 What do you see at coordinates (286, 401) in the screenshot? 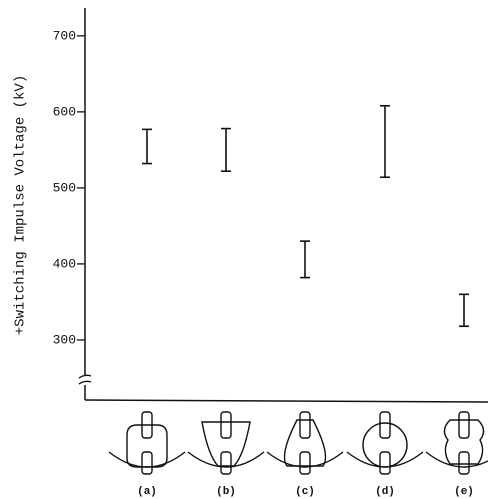
I see `x-axis` at bounding box center [286, 401].